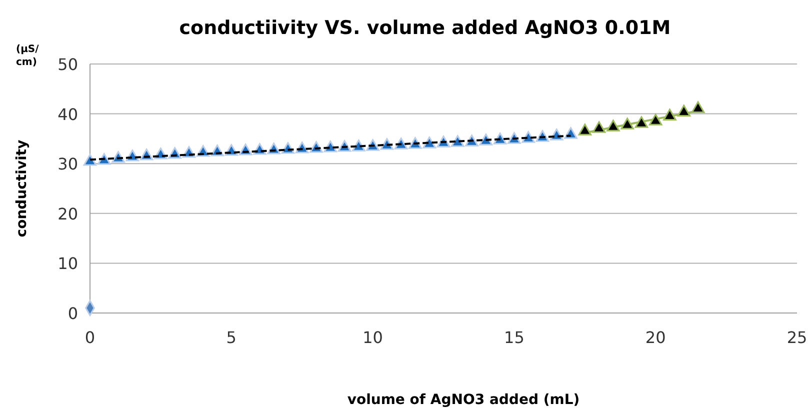 The height and width of the screenshot is (414, 810). I want to click on x-tick-label: 15, so click(514, 337).